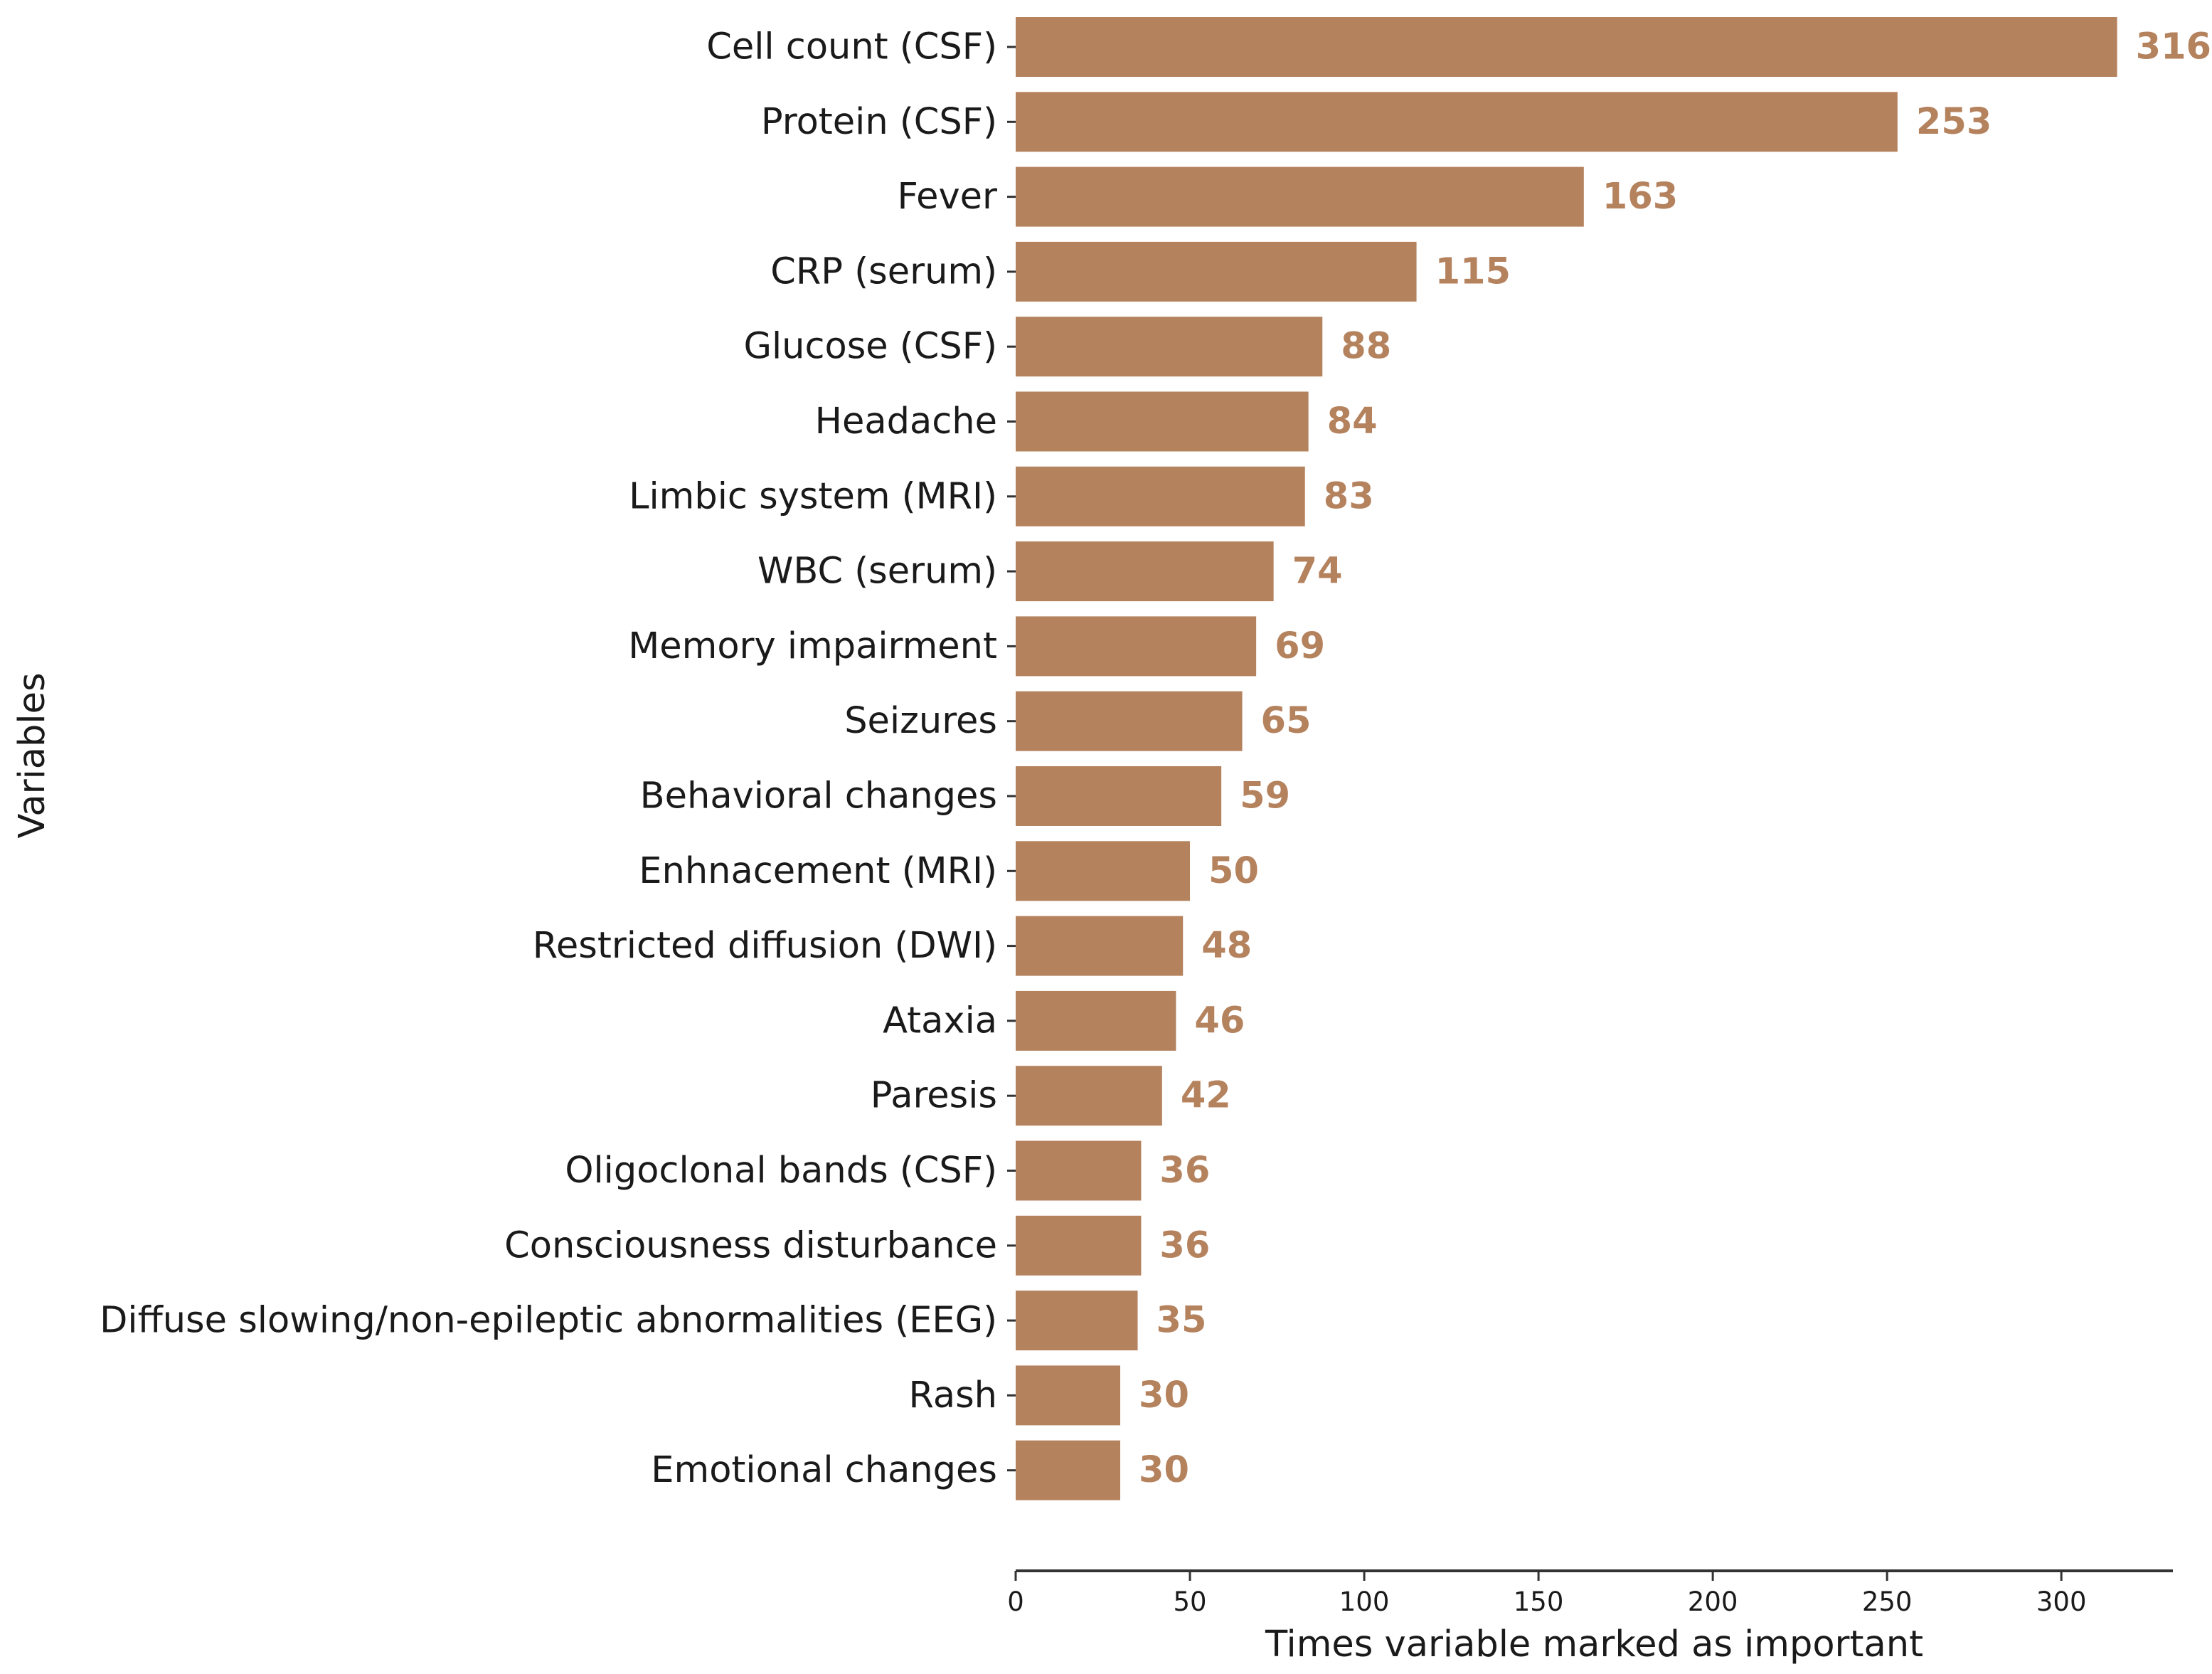 The width and height of the screenshot is (2212, 1674). What do you see at coordinates (824, 1470) in the screenshot?
I see `category-label: Emotional changes` at bounding box center [824, 1470].